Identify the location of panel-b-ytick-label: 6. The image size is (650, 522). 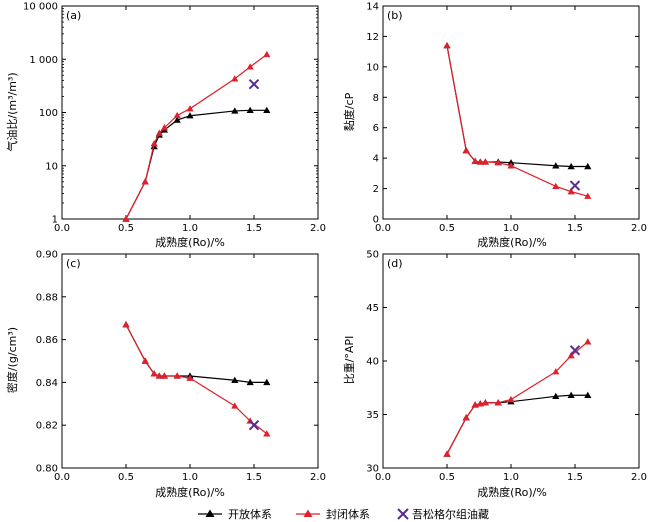
(376, 128).